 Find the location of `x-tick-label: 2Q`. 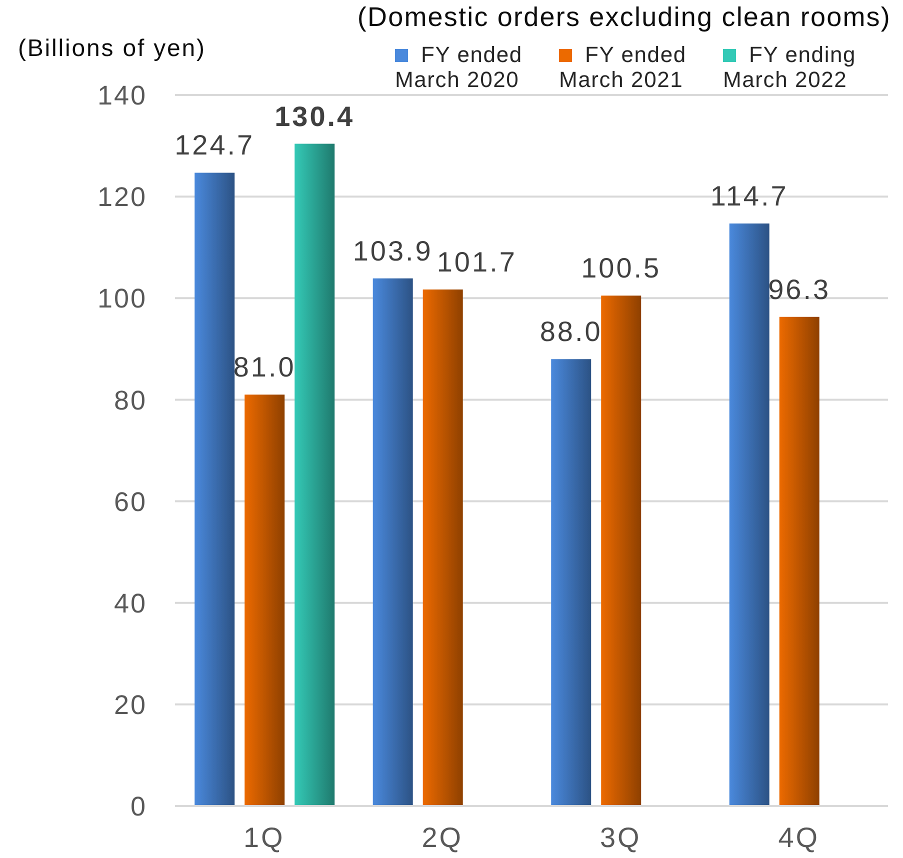

x-tick-label: 2Q is located at coordinates (443, 837).